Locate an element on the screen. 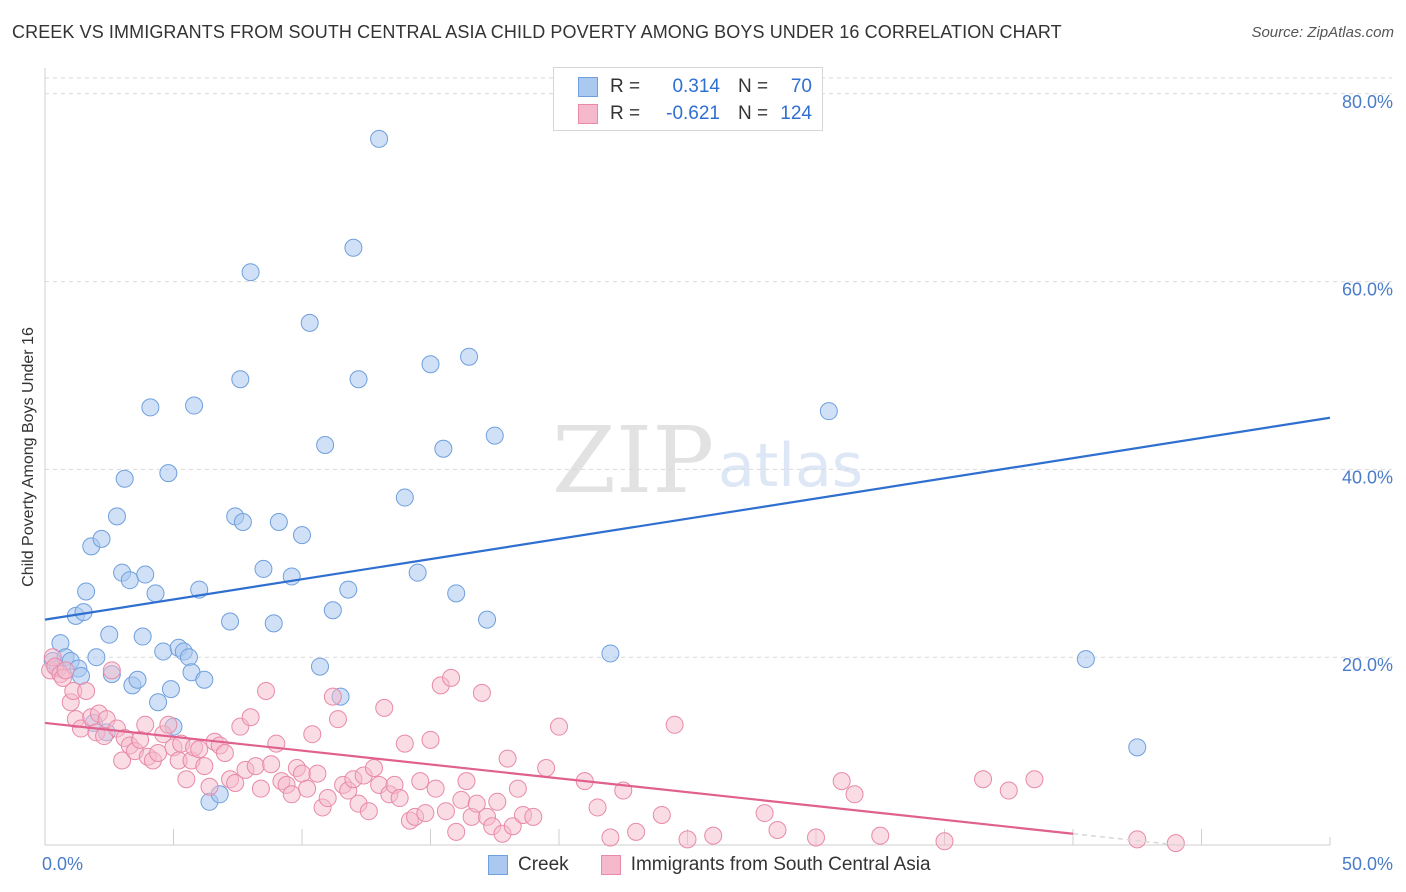 The height and width of the screenshot is (892, 1406). legend-label-creek: Creek is located at coordinates (543, 864).